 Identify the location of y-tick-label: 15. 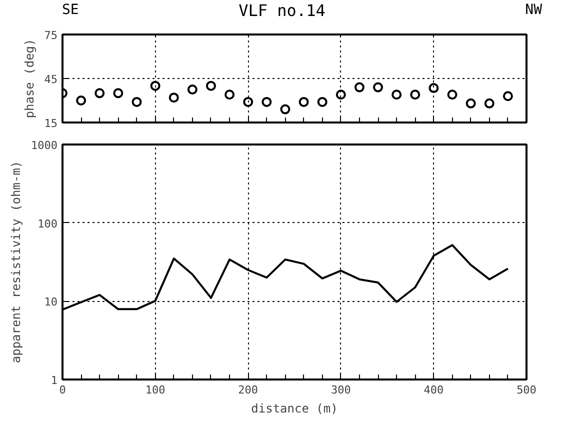
(51, 123).